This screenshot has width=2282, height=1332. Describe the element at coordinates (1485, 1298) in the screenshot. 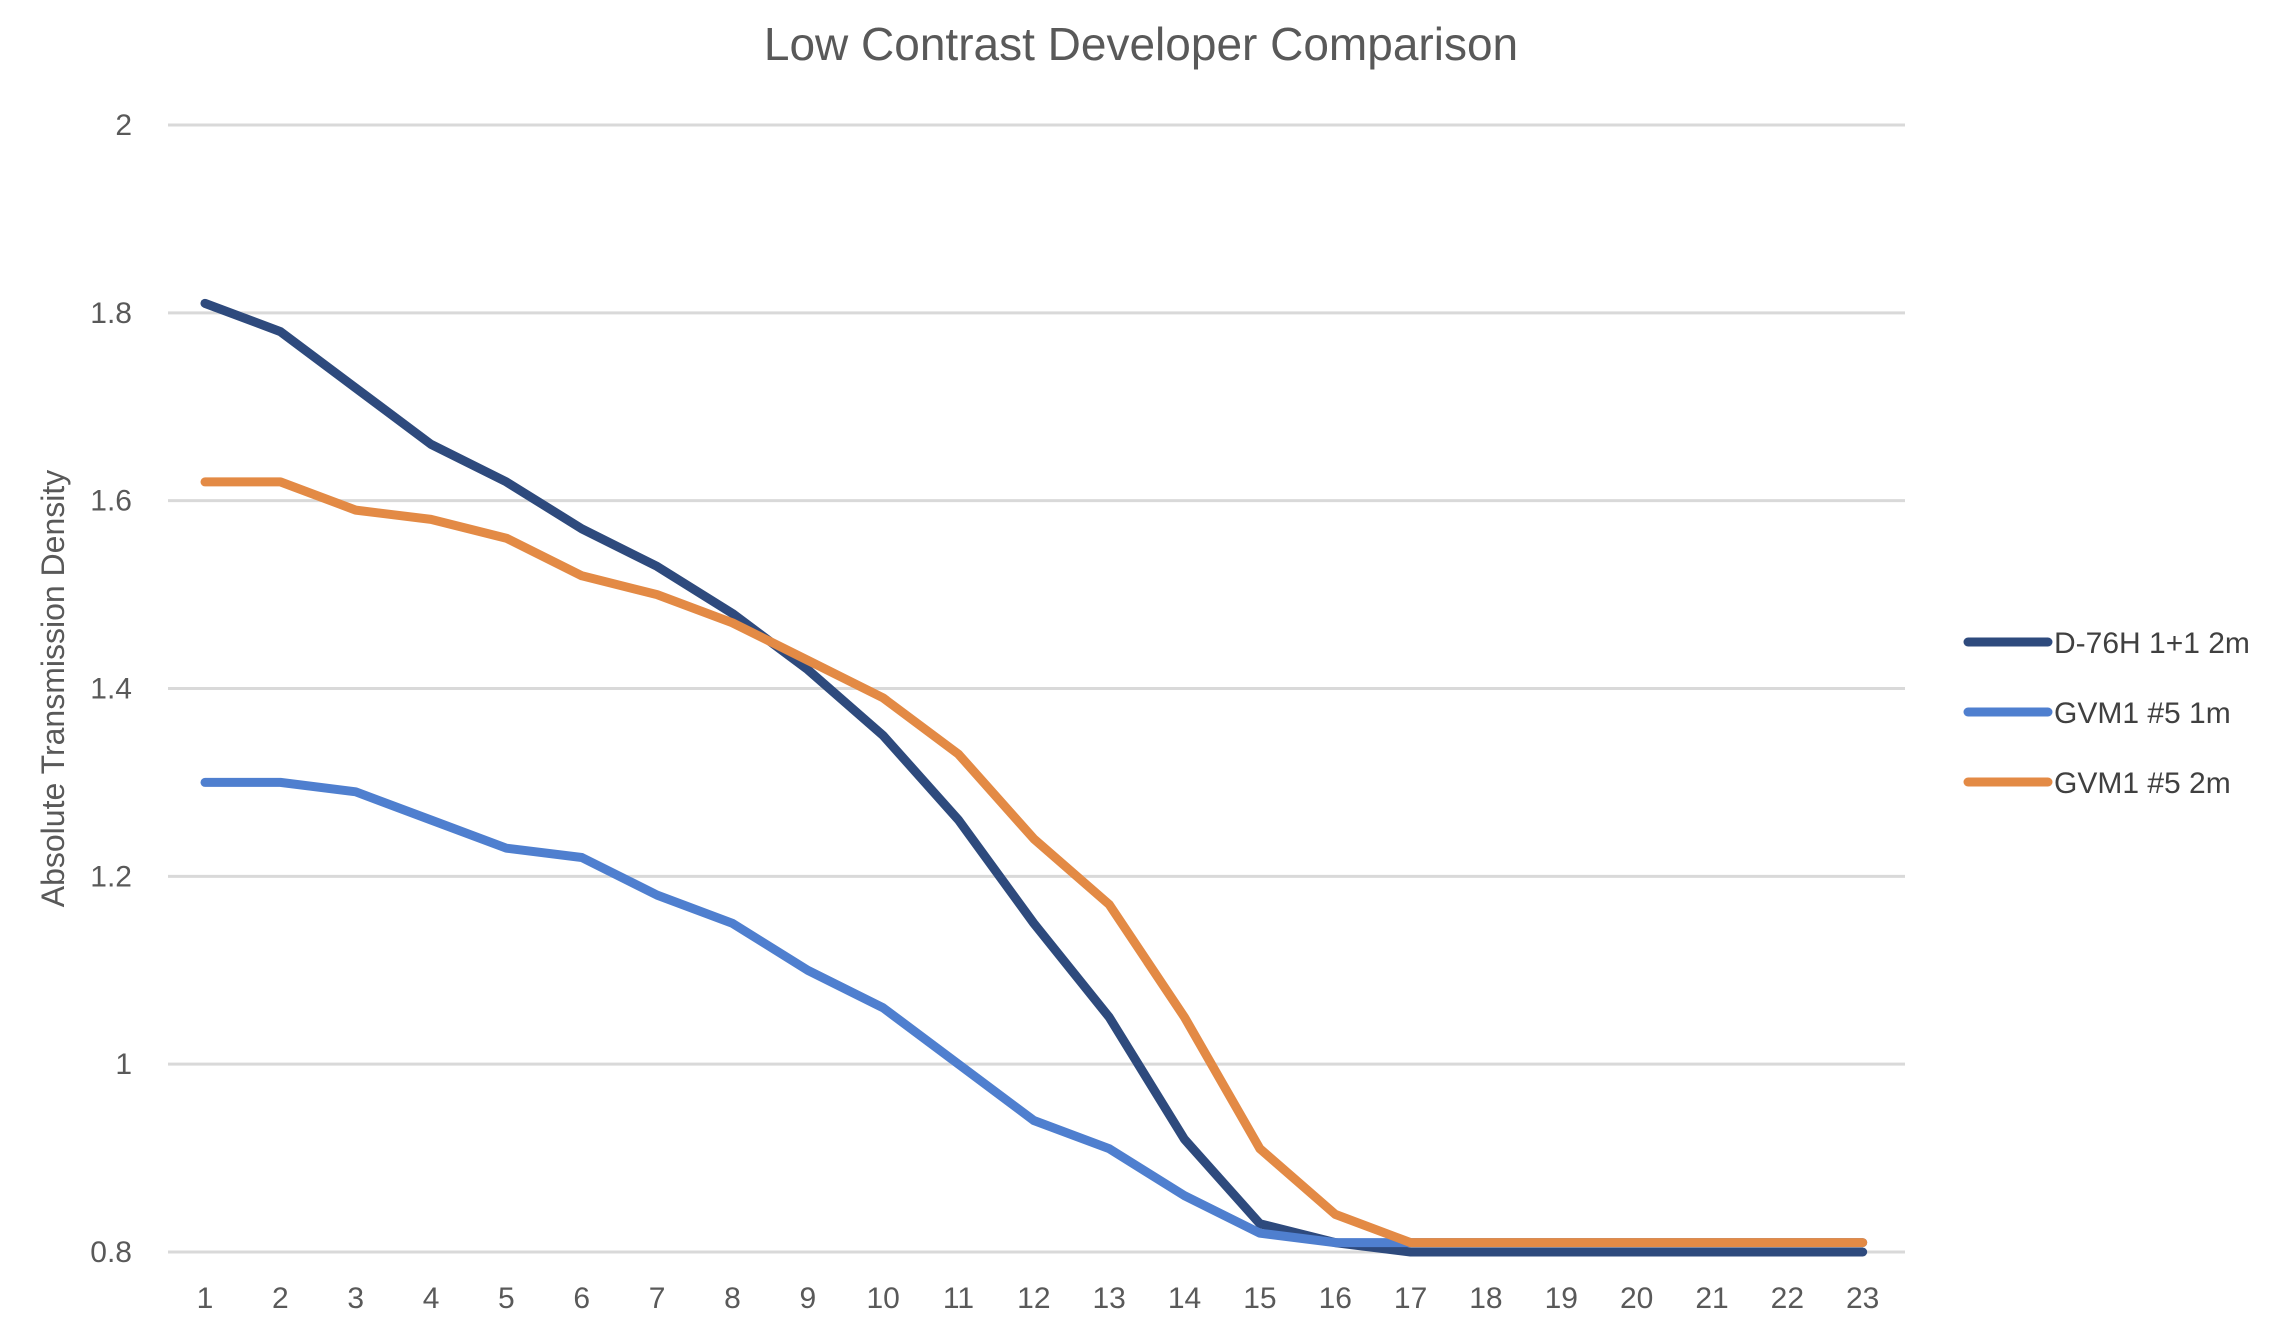

I see `x-tick-label: 18` at that location.